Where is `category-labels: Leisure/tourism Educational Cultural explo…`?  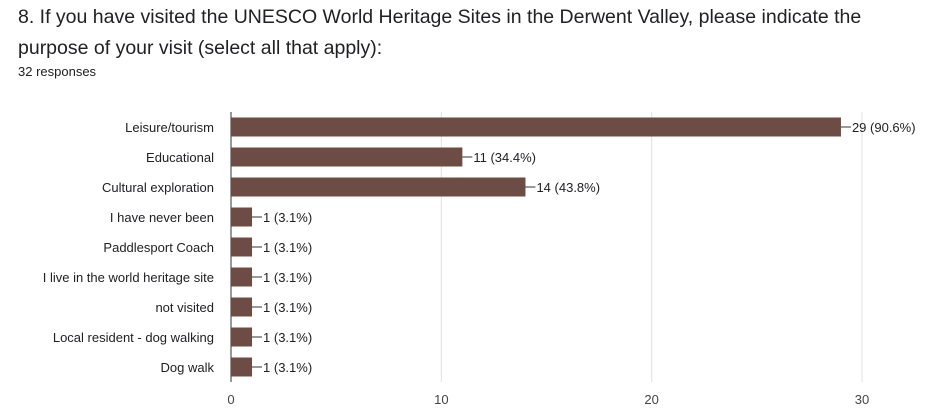 category-labels: Leisure/tourism Educational Cultural explo… is located at coordinates (129, 247).